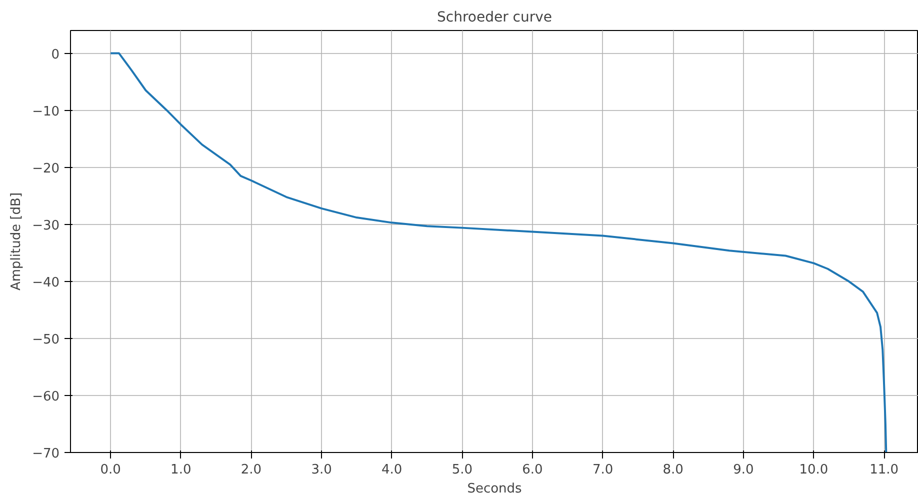  What do you see at coordinates (46, 226) in the screenshot?
I see `y-tick-label: −30` at bounding box center [46, 226].